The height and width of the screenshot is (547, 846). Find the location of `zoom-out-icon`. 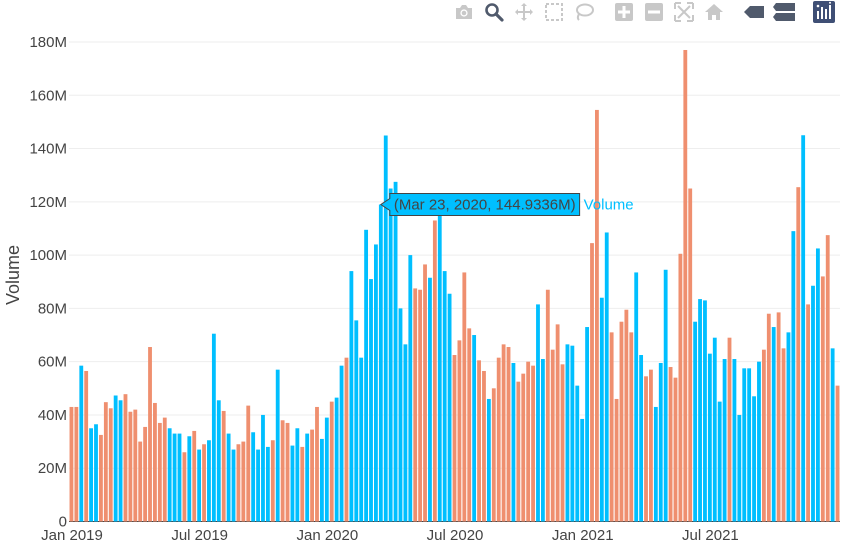

zoom-out-icon is located at coordinates (654, 12).